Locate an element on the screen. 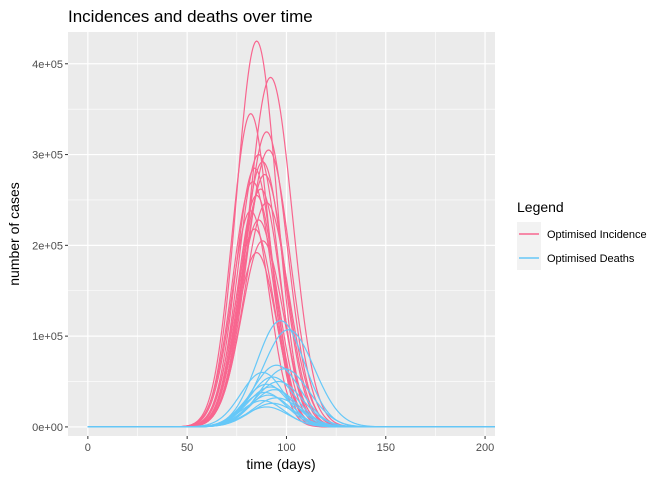 The image size is (672, 480). deaths-curve is located at coordinates (291, 417).